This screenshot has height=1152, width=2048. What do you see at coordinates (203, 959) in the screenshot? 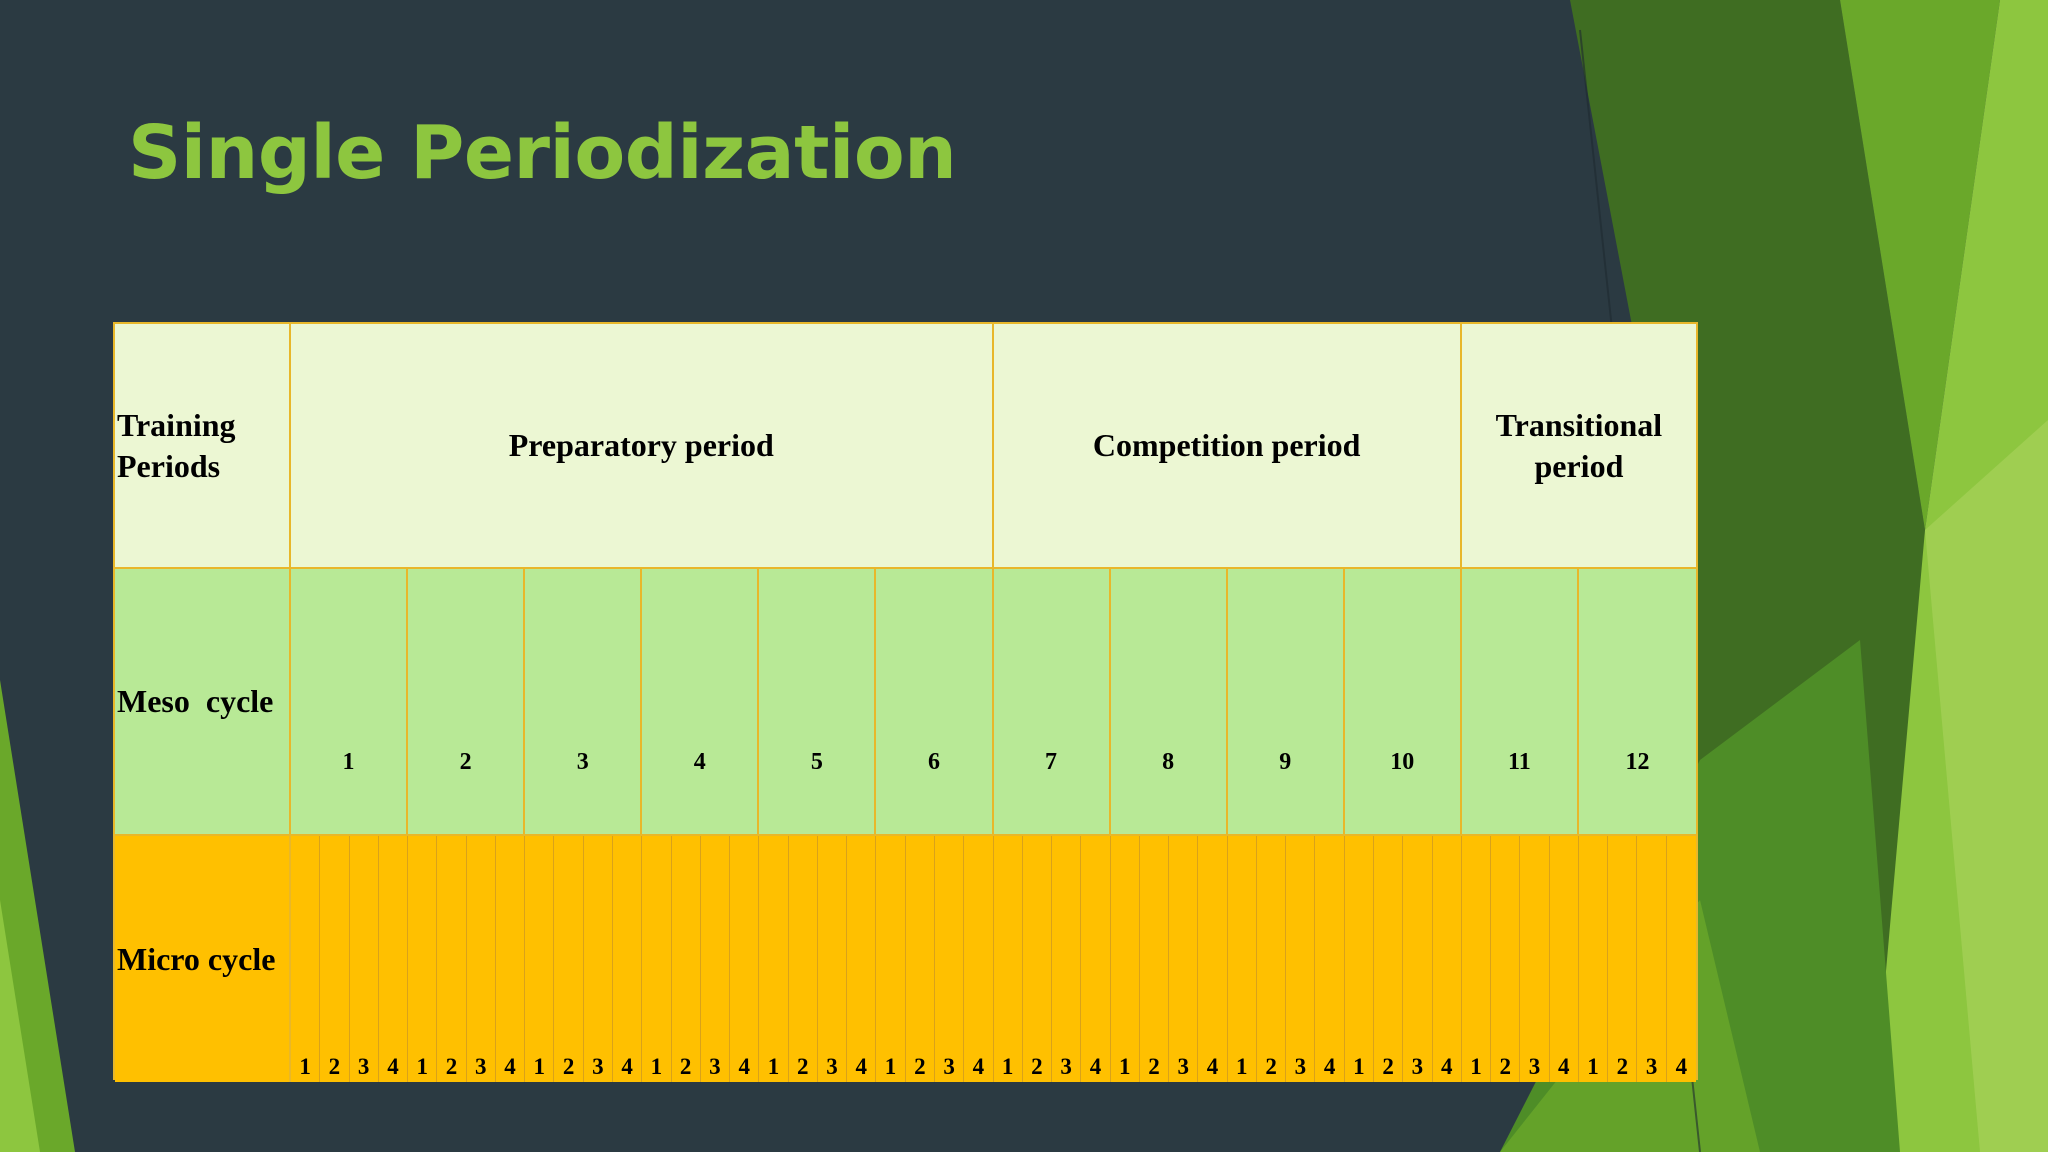
I see `row-label-micro: Micro cycle` at bounding box center [203, 959].